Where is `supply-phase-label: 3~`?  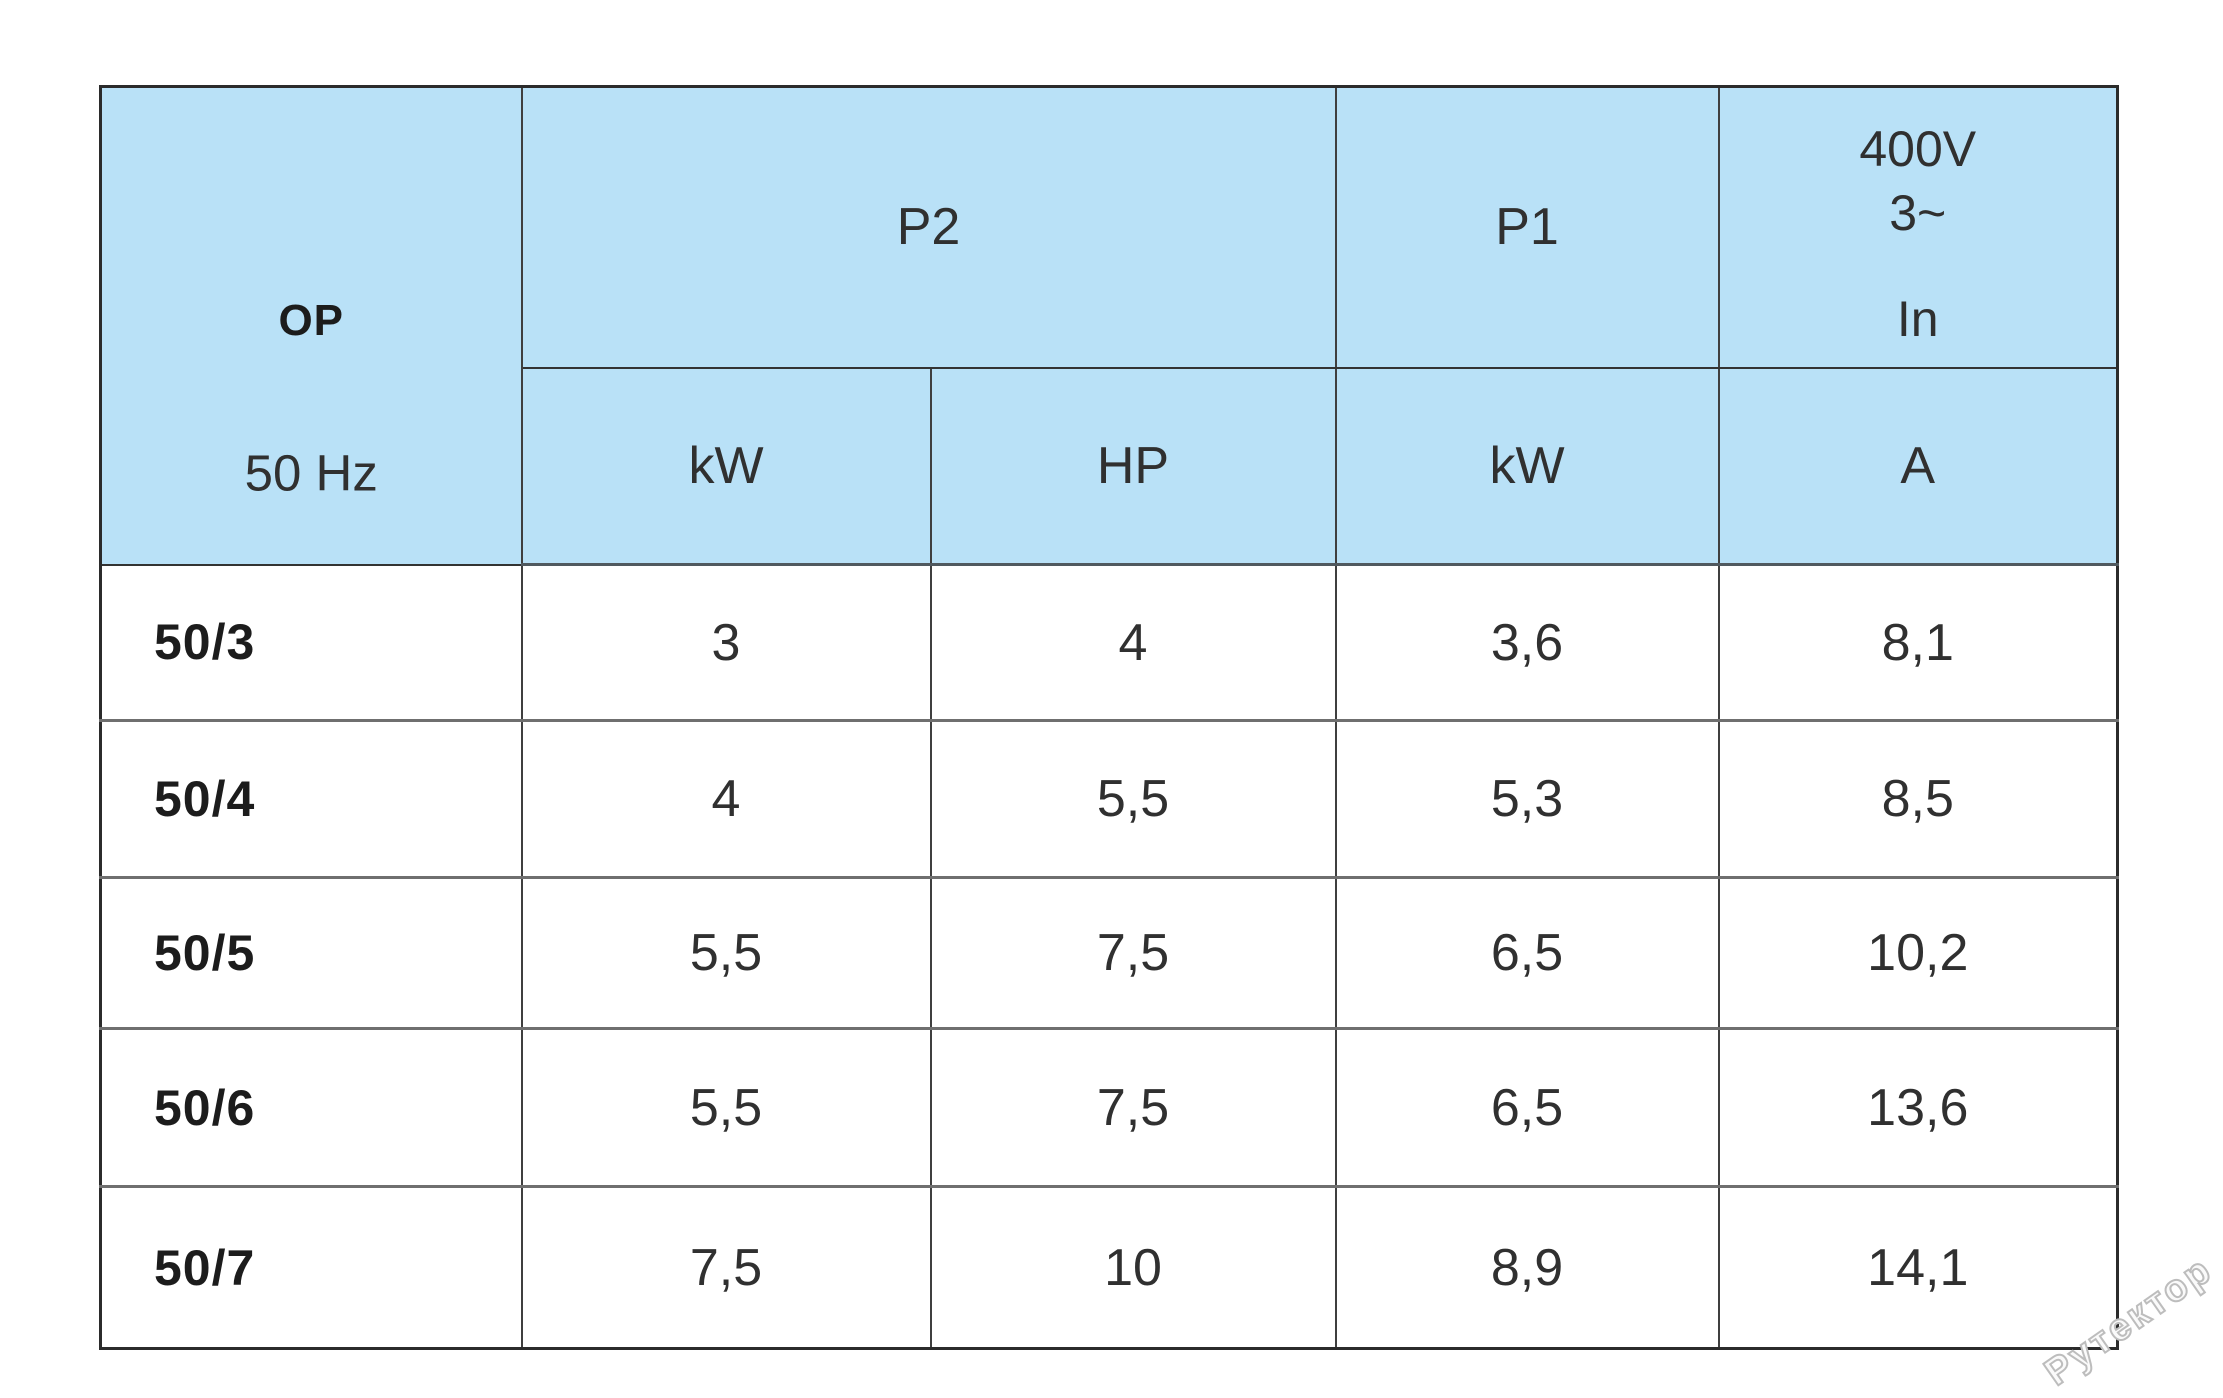
supply-phase-label: 3~ is located at coordinates (1918, 213).